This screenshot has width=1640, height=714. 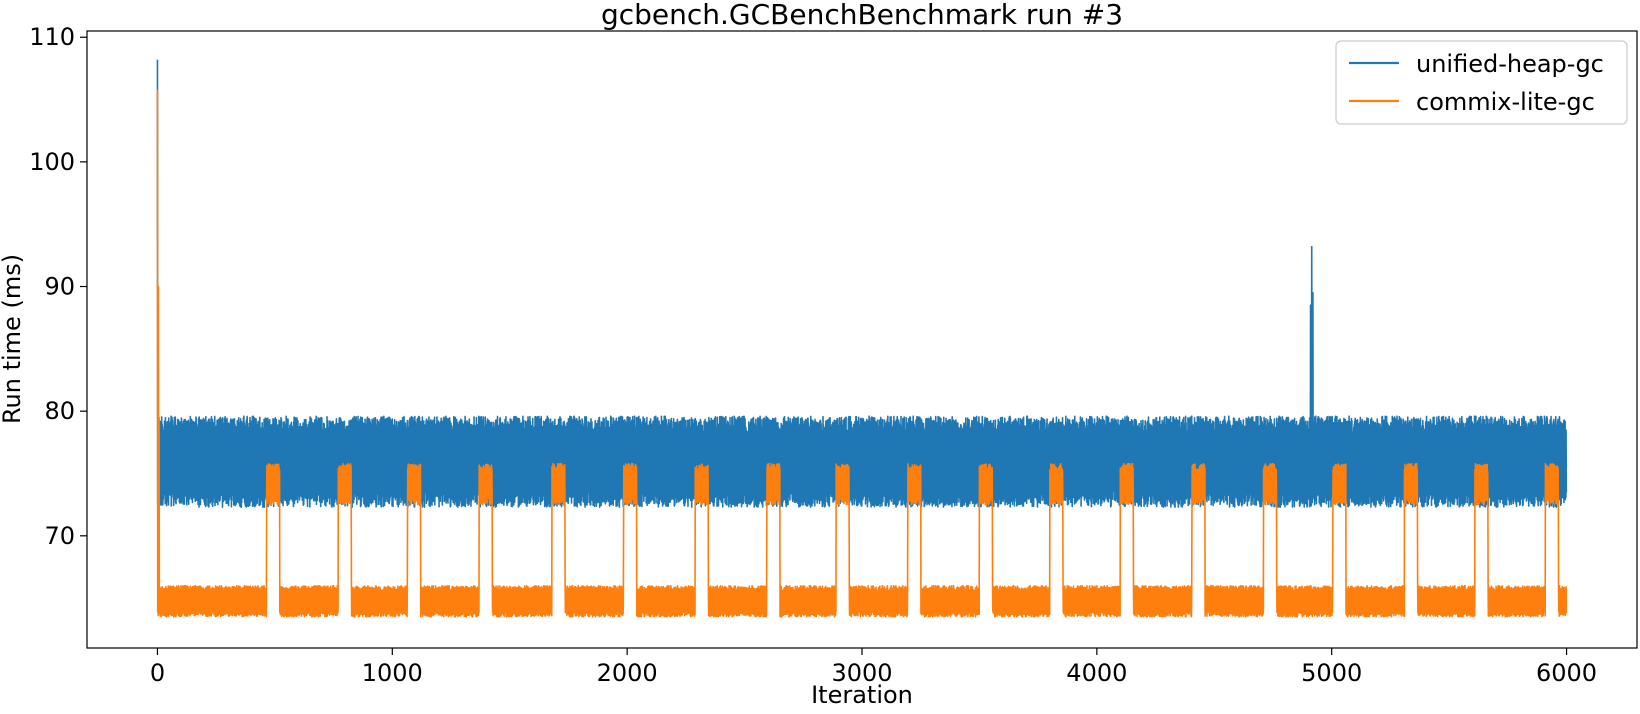 What do you see at coordinates (862, 695) in the screenshot?
I see `x-axis-label: Iteration` at bounding box center [862, 695].